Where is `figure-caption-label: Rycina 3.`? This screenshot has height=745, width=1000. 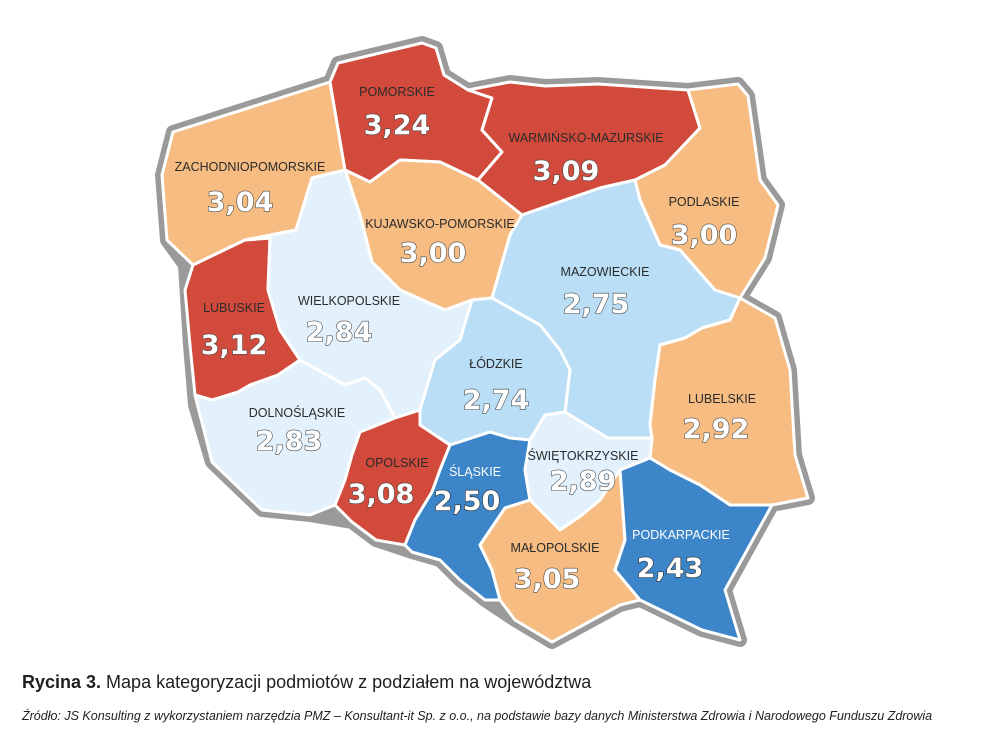
figure-caption-label: Rycina 3. is located at coordinates (62, 682).